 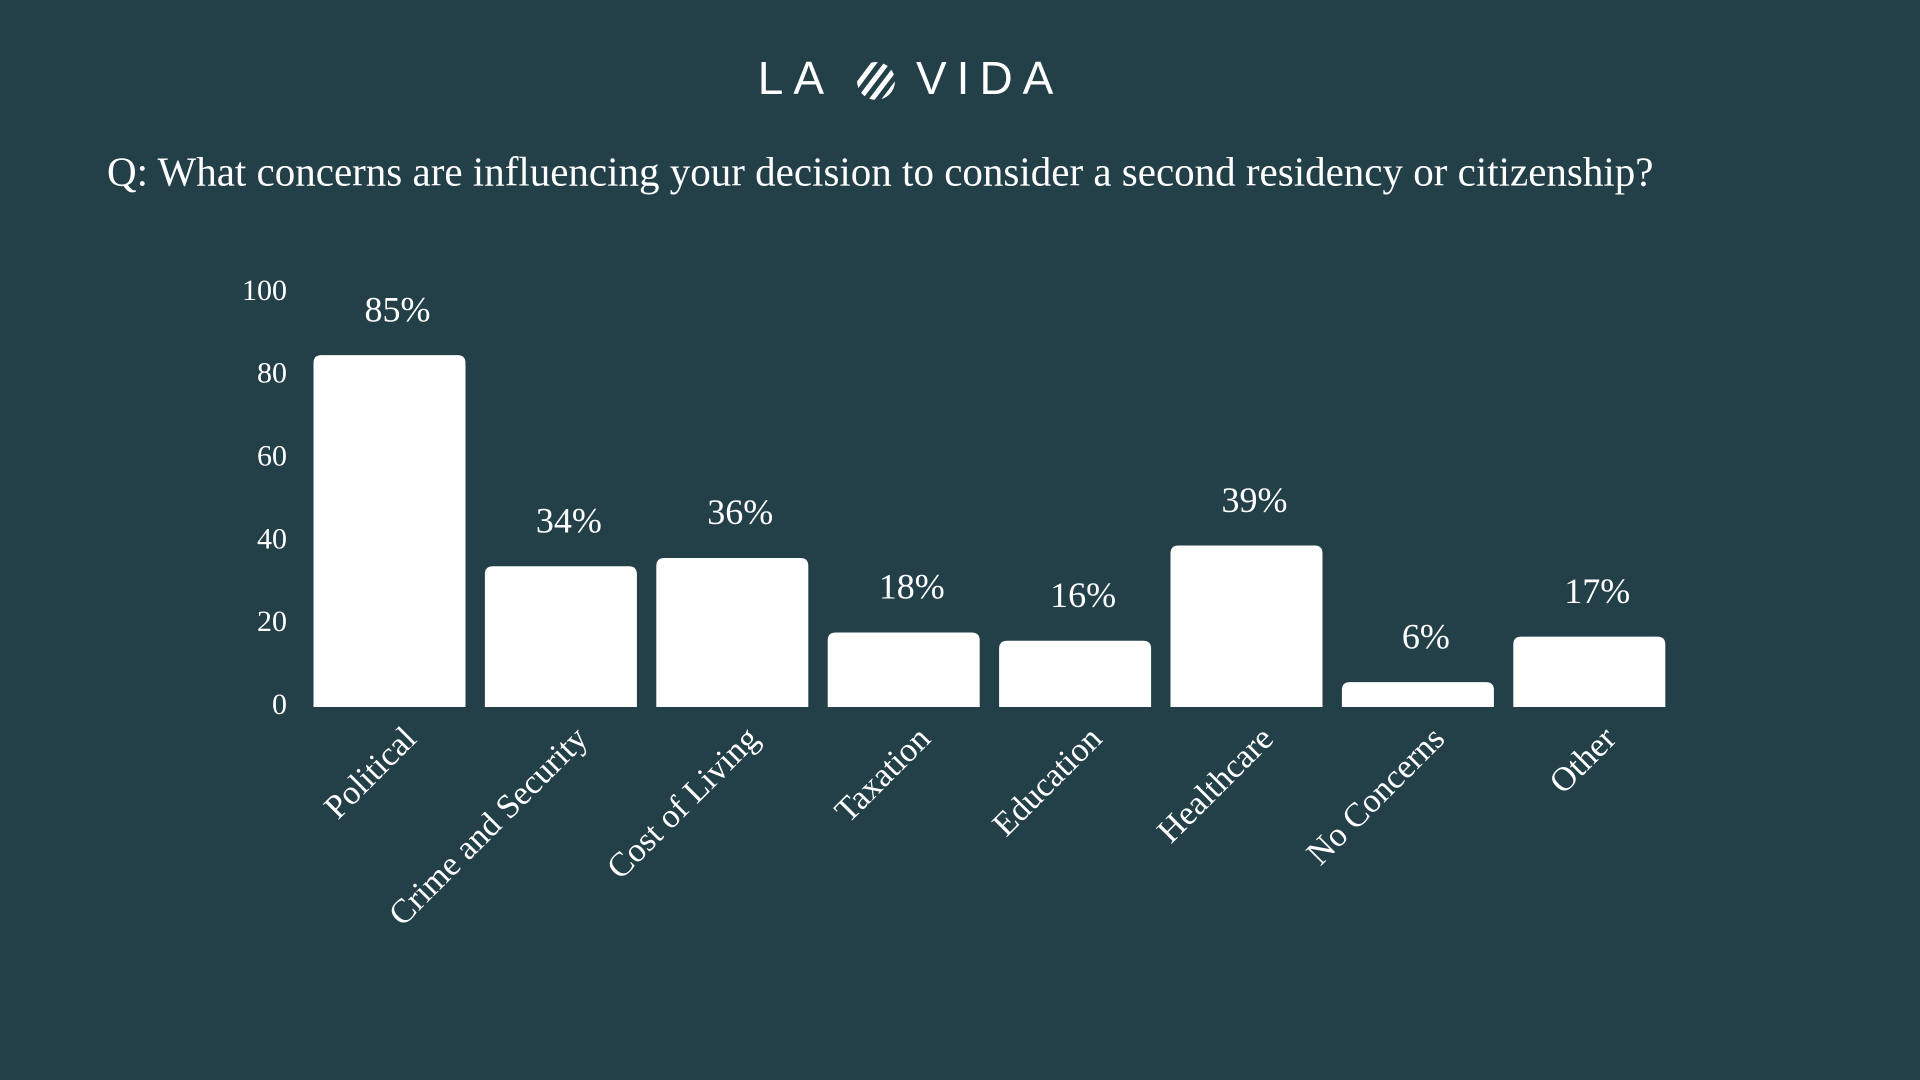 What do you see at coordinates (1426, 636) in the screenshot?
I see `value-label: 6%` at bounding box center [1426, 636].